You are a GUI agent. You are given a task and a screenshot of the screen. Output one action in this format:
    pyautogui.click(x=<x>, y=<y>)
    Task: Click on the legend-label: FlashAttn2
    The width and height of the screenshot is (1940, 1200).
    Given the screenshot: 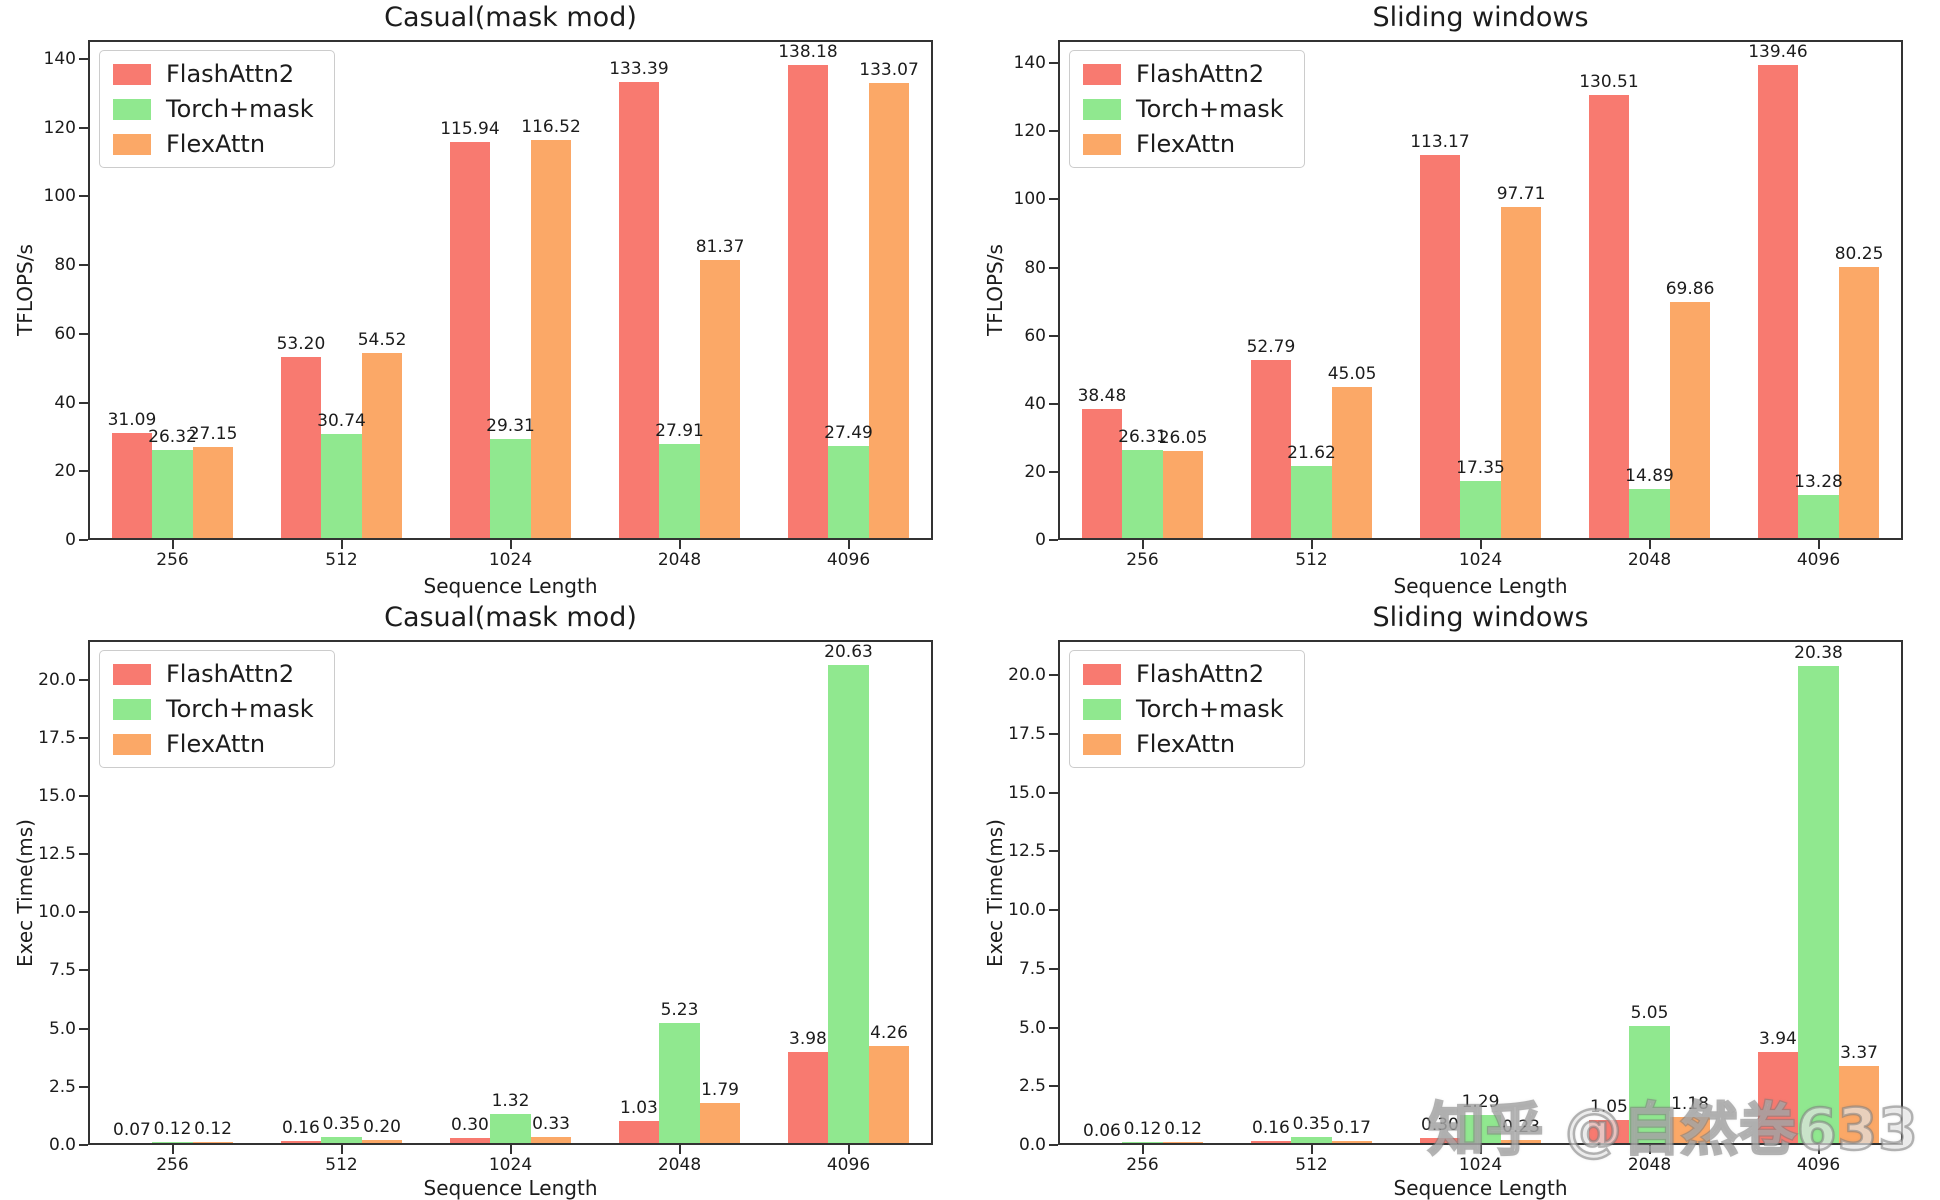 What is the action you would take?
    pyautogui.click(x=1200, y=74)
    